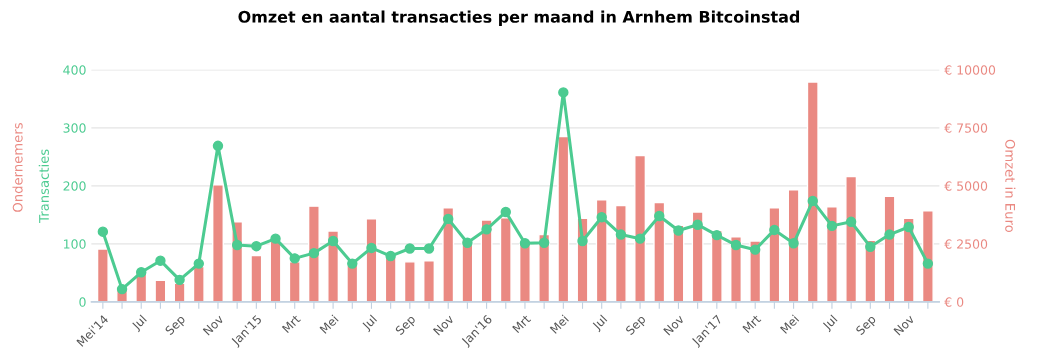 This screenshot has height=349, width=1038. I want to click on y-axis-title: Transacties, so click(43, 186).